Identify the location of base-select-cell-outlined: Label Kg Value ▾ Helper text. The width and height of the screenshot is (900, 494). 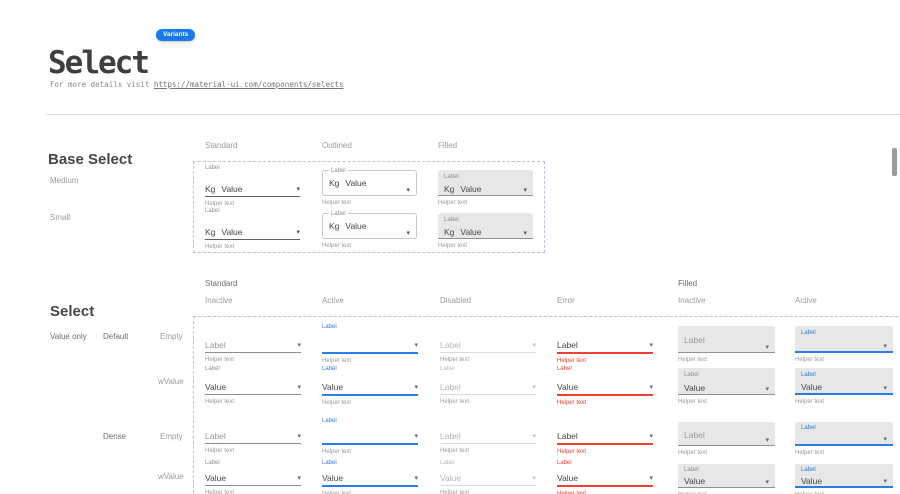
(369, 227).